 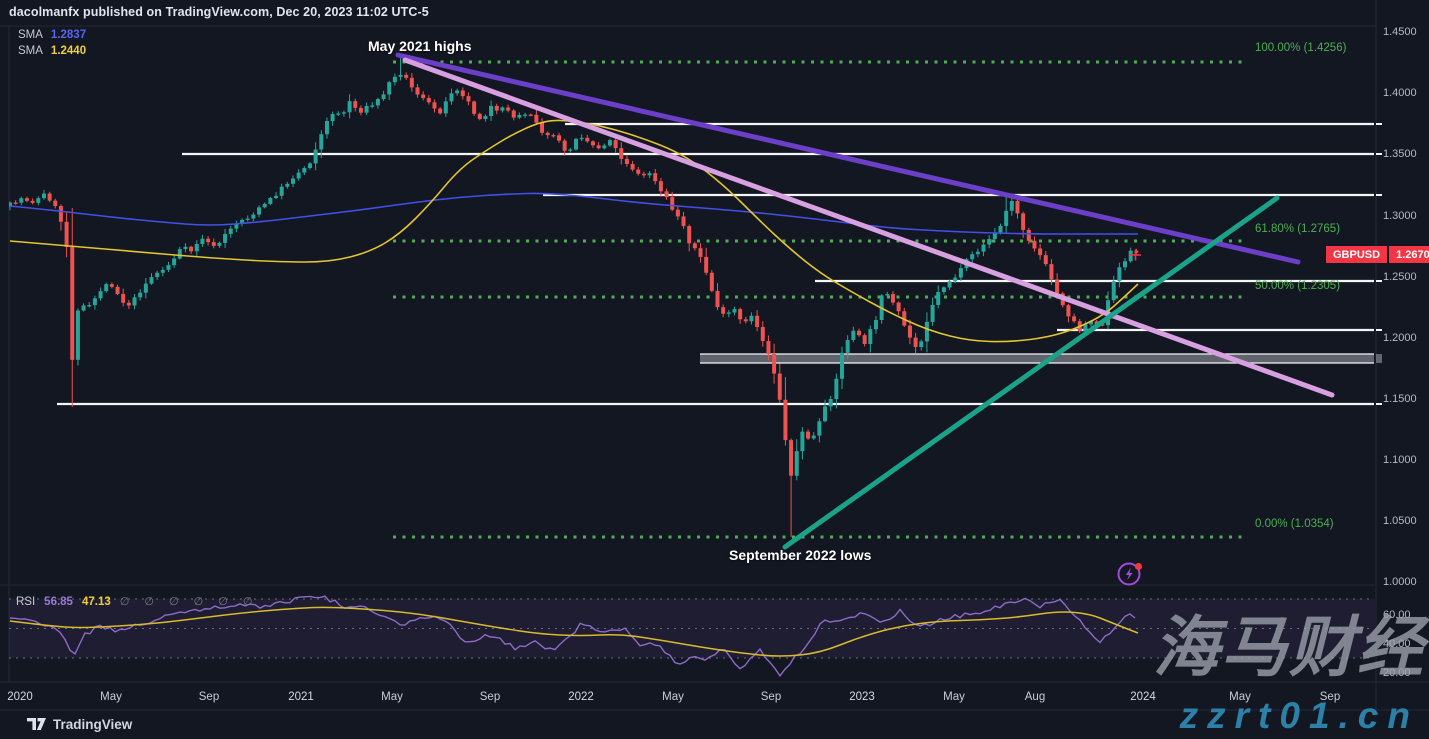 I want to click on tradingview-wordmark: TradingView, so click(x=93, y=724).